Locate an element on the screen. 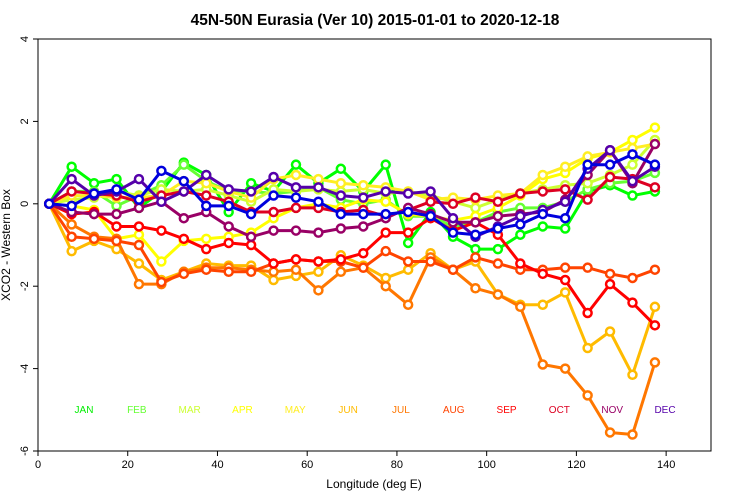 The width and height of the screenshot is (750, 500). legend-item-jun: JUN is located at coordinates (347, 410).